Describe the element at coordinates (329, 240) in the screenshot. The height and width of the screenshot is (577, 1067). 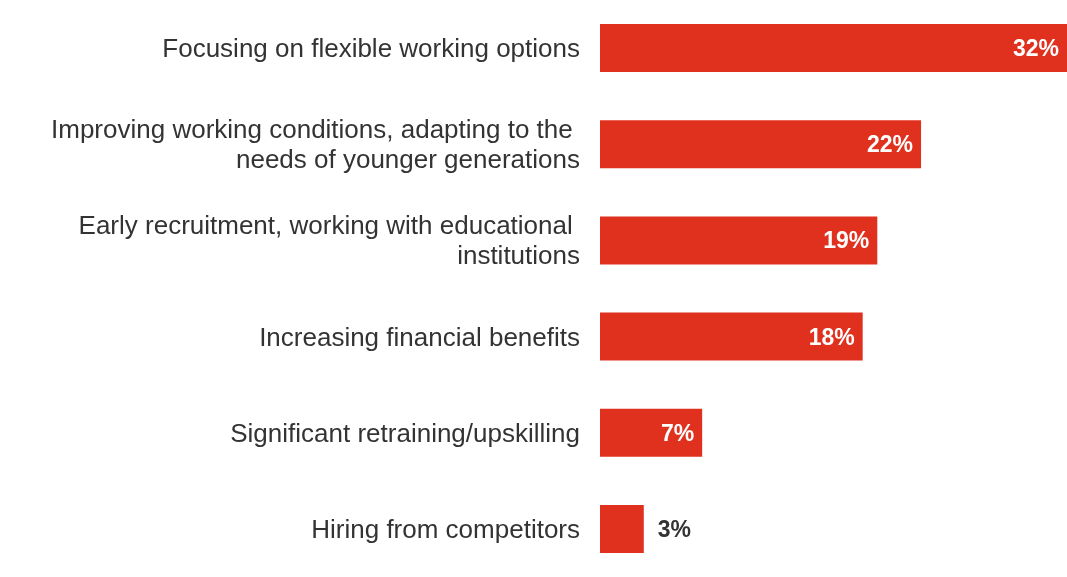
I see `y-tick-label: Early recruitment, working with educational institutions` at that location.